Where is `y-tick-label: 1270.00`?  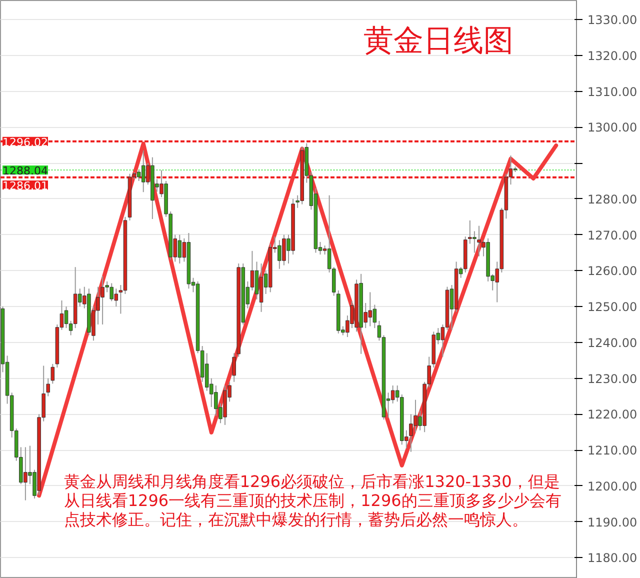
y-tick-label: 1270.00 is located at coordinates (613, 235).